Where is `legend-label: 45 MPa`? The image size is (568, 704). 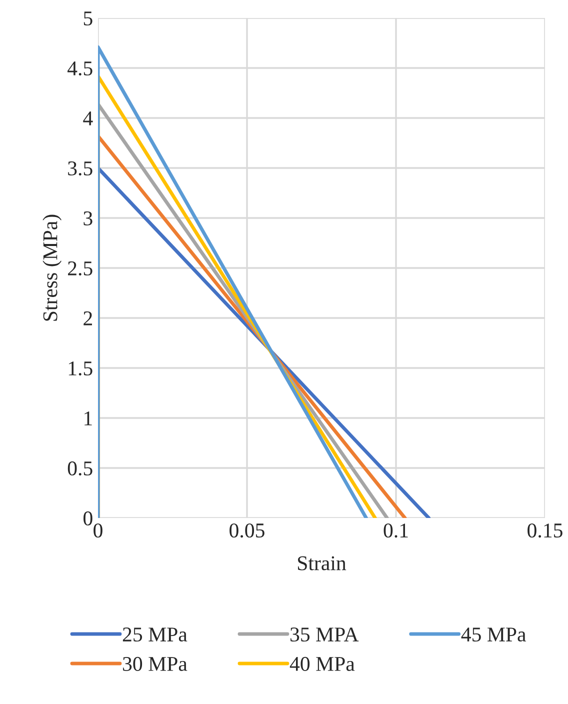
legend-label: 45 MPa is located at coordinates (493, 635).